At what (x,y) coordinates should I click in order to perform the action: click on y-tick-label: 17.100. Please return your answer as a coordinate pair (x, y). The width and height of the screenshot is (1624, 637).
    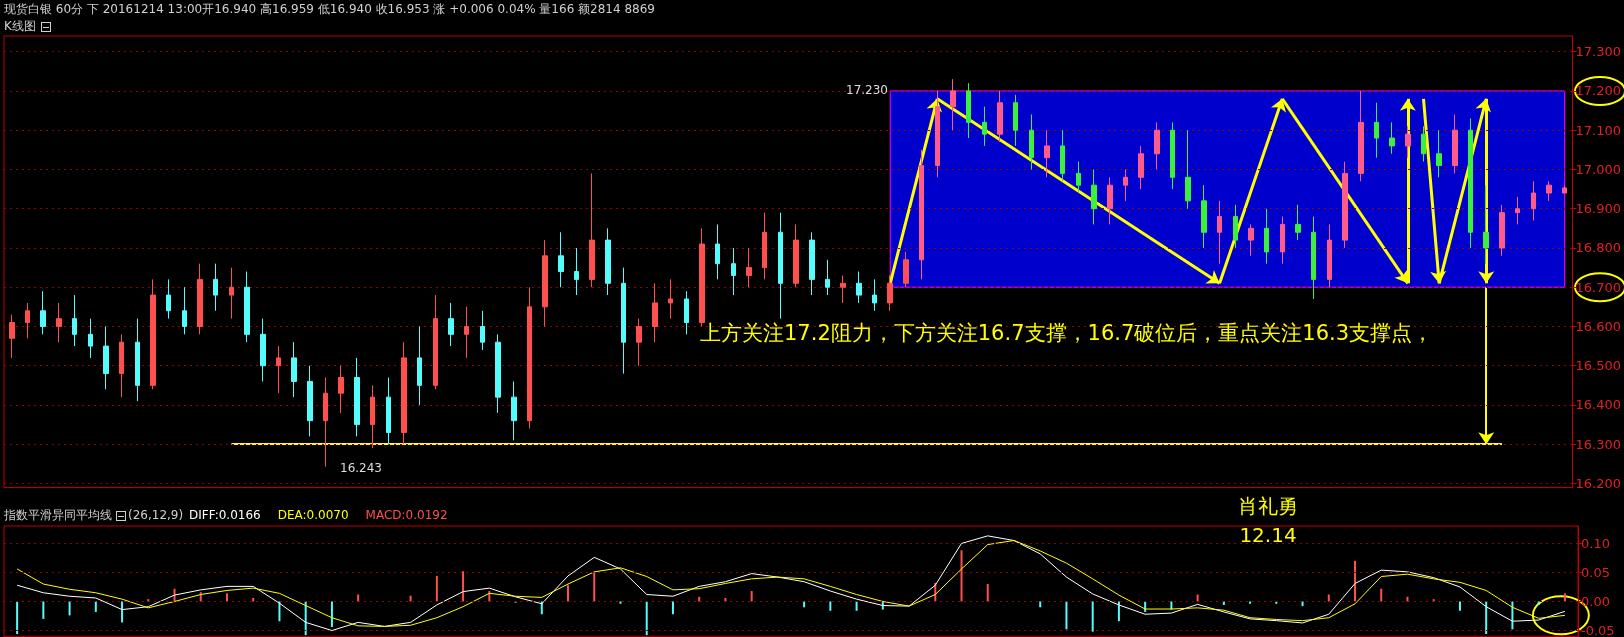
    Looking at the image, I should click on (1598, 130).